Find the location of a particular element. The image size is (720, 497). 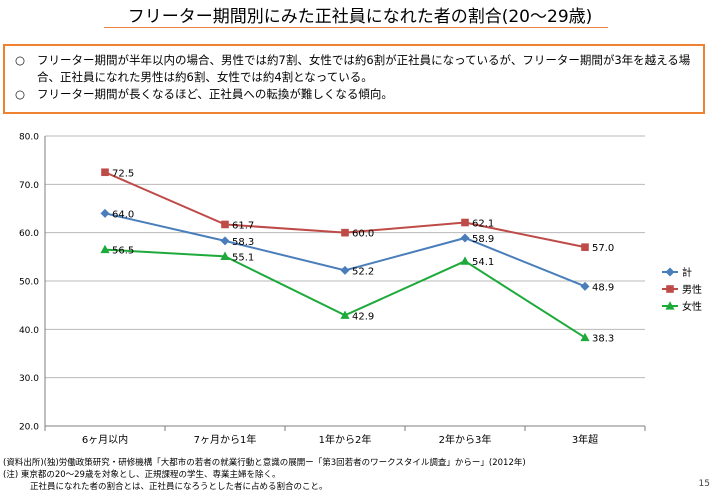

y-tick-label: 60.0 is located at coordinates (29, 234).